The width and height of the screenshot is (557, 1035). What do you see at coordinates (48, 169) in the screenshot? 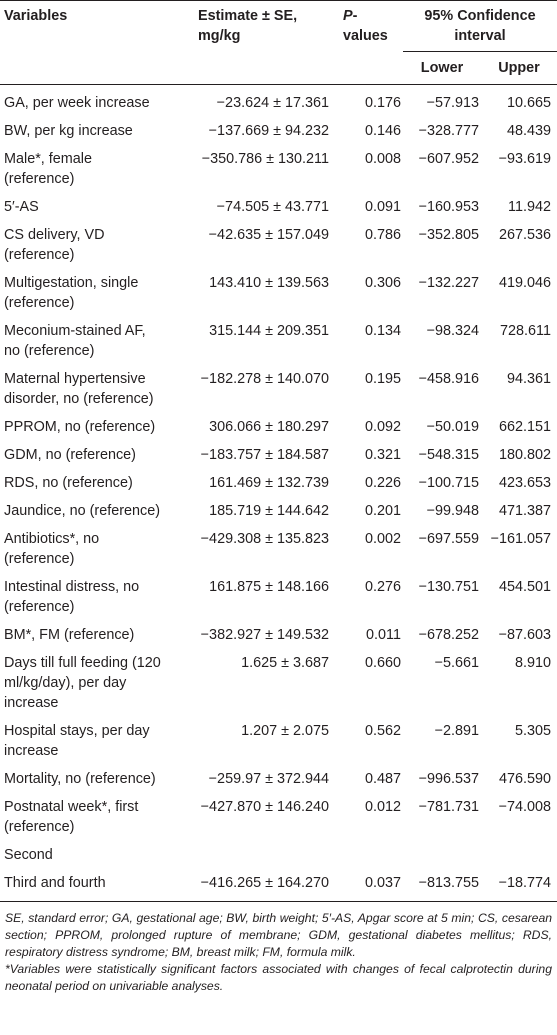
I see `cell-variable: Male*, female (reference)` at bounding box center [48, 169].